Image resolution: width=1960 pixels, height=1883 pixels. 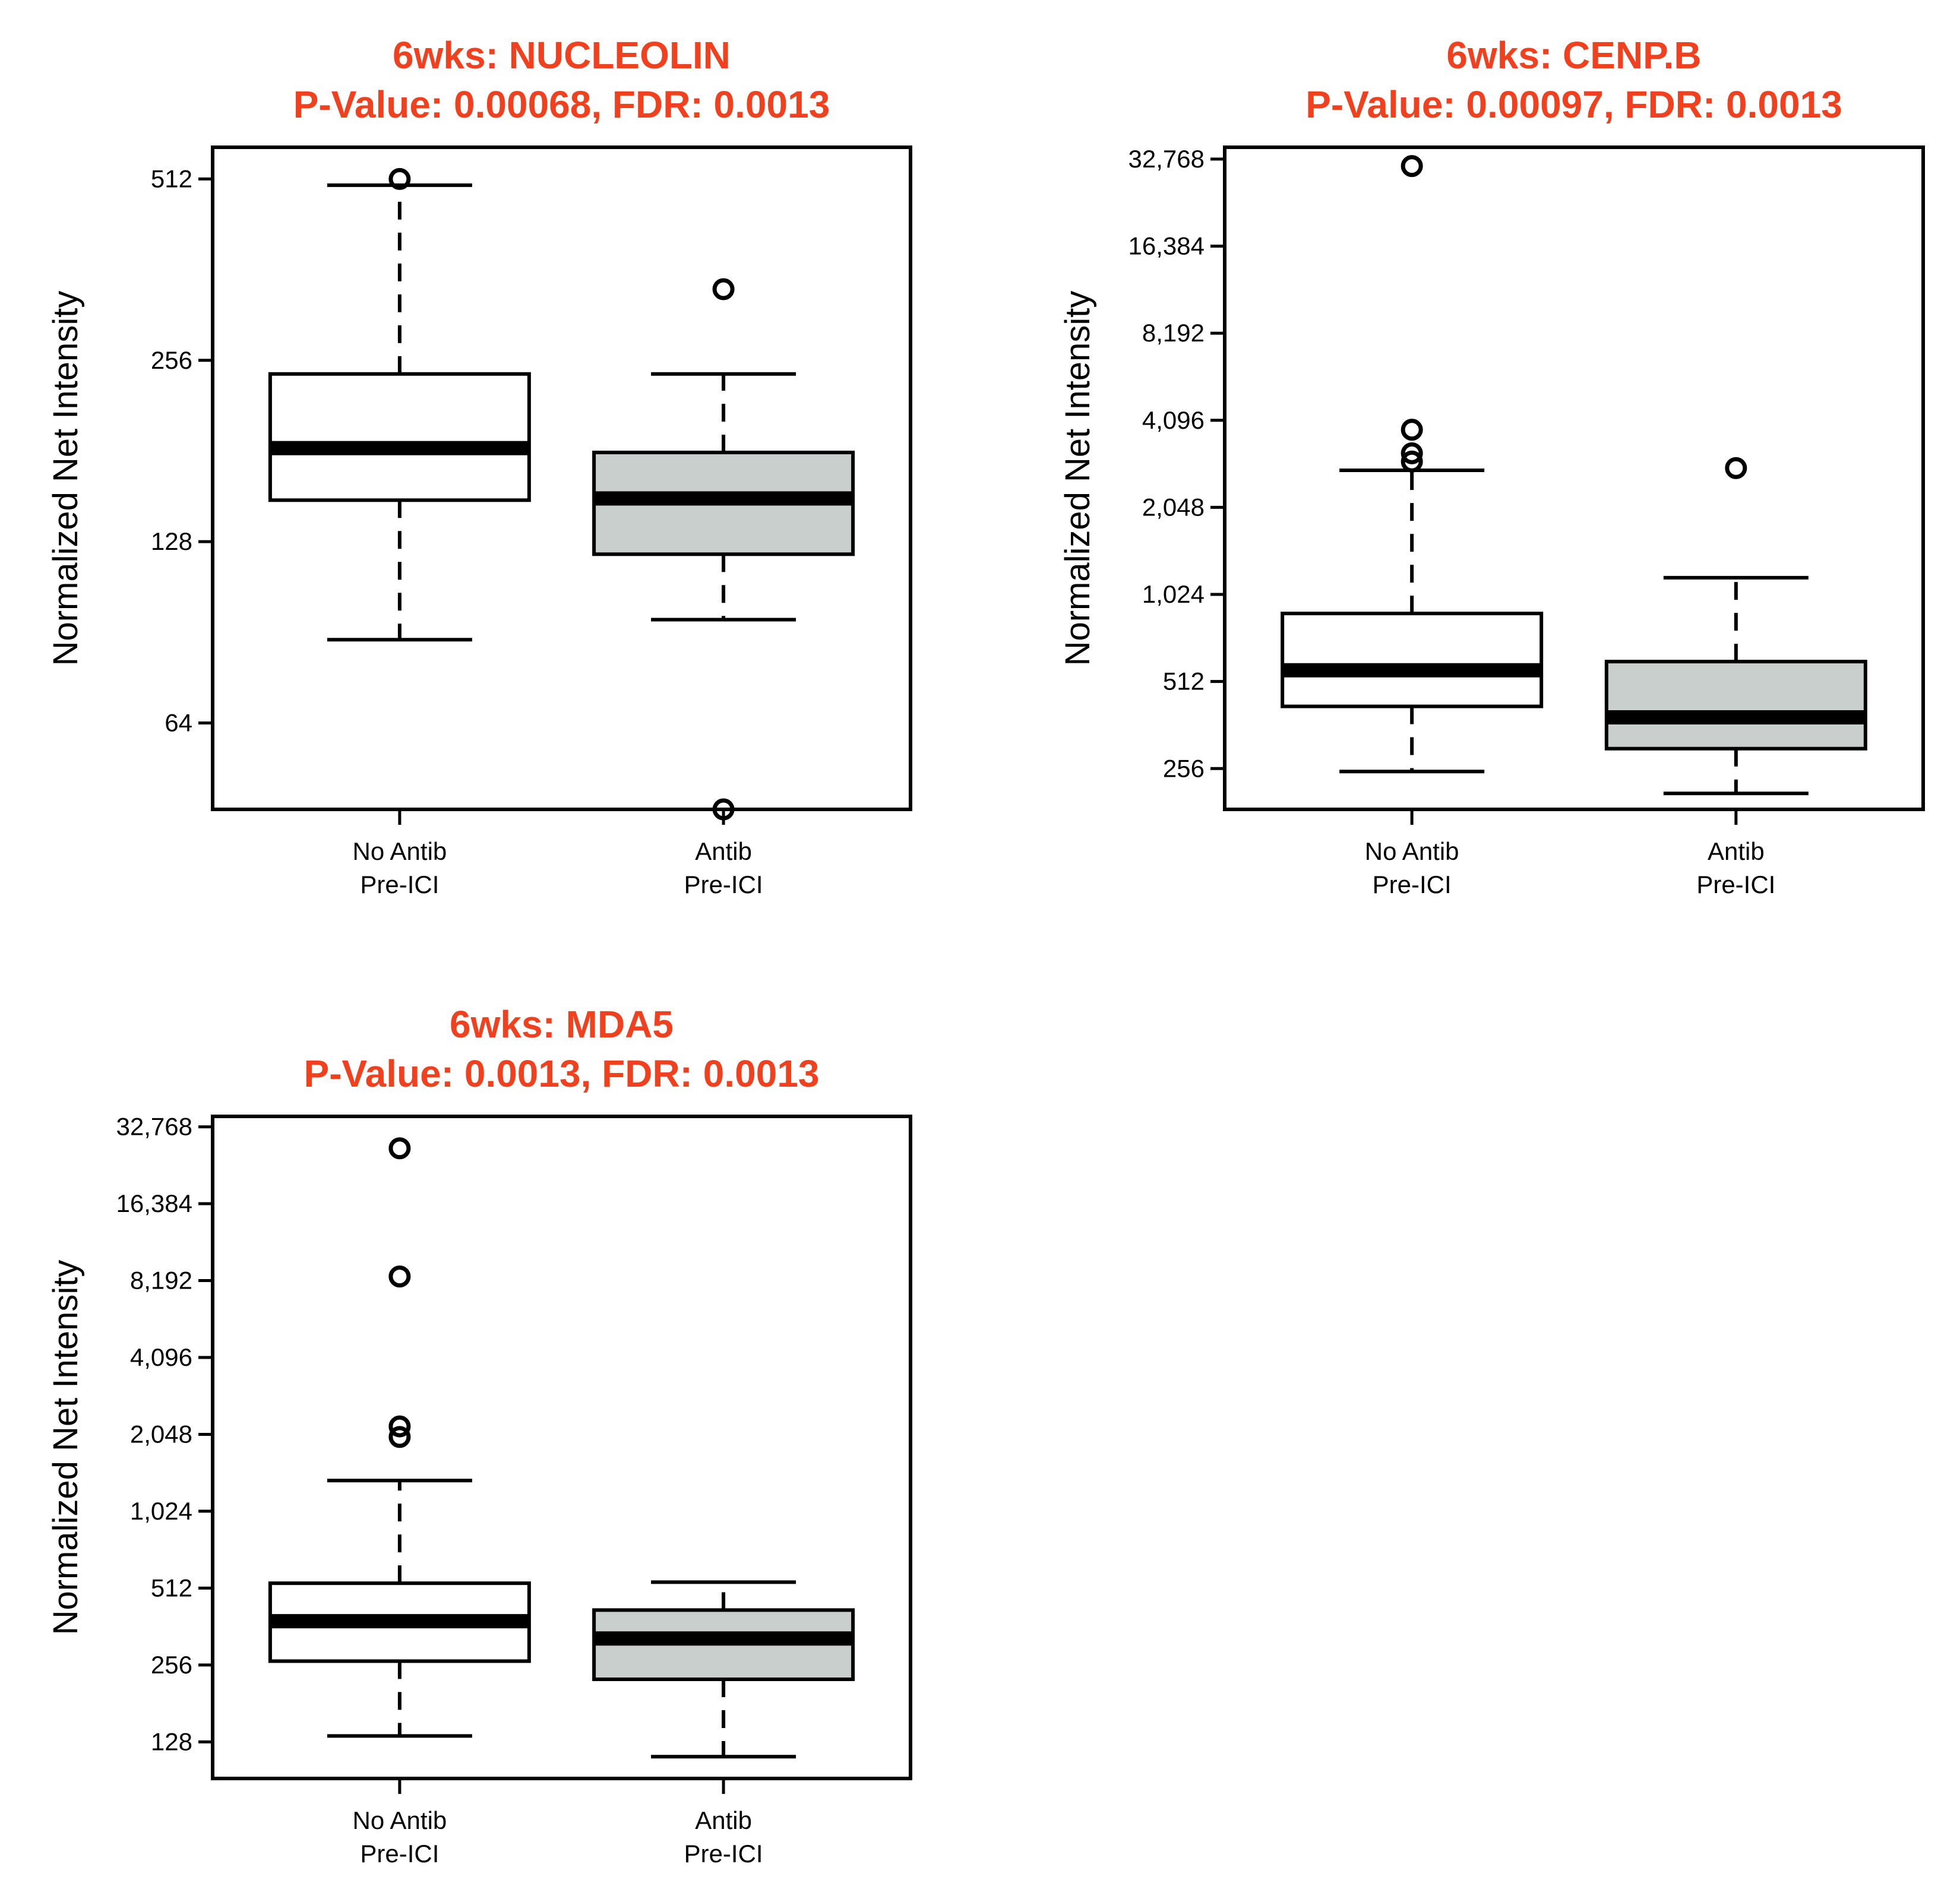 I want to click on chart-title: 6wks: NUCLEOLIN, so click(x=562, y=56).